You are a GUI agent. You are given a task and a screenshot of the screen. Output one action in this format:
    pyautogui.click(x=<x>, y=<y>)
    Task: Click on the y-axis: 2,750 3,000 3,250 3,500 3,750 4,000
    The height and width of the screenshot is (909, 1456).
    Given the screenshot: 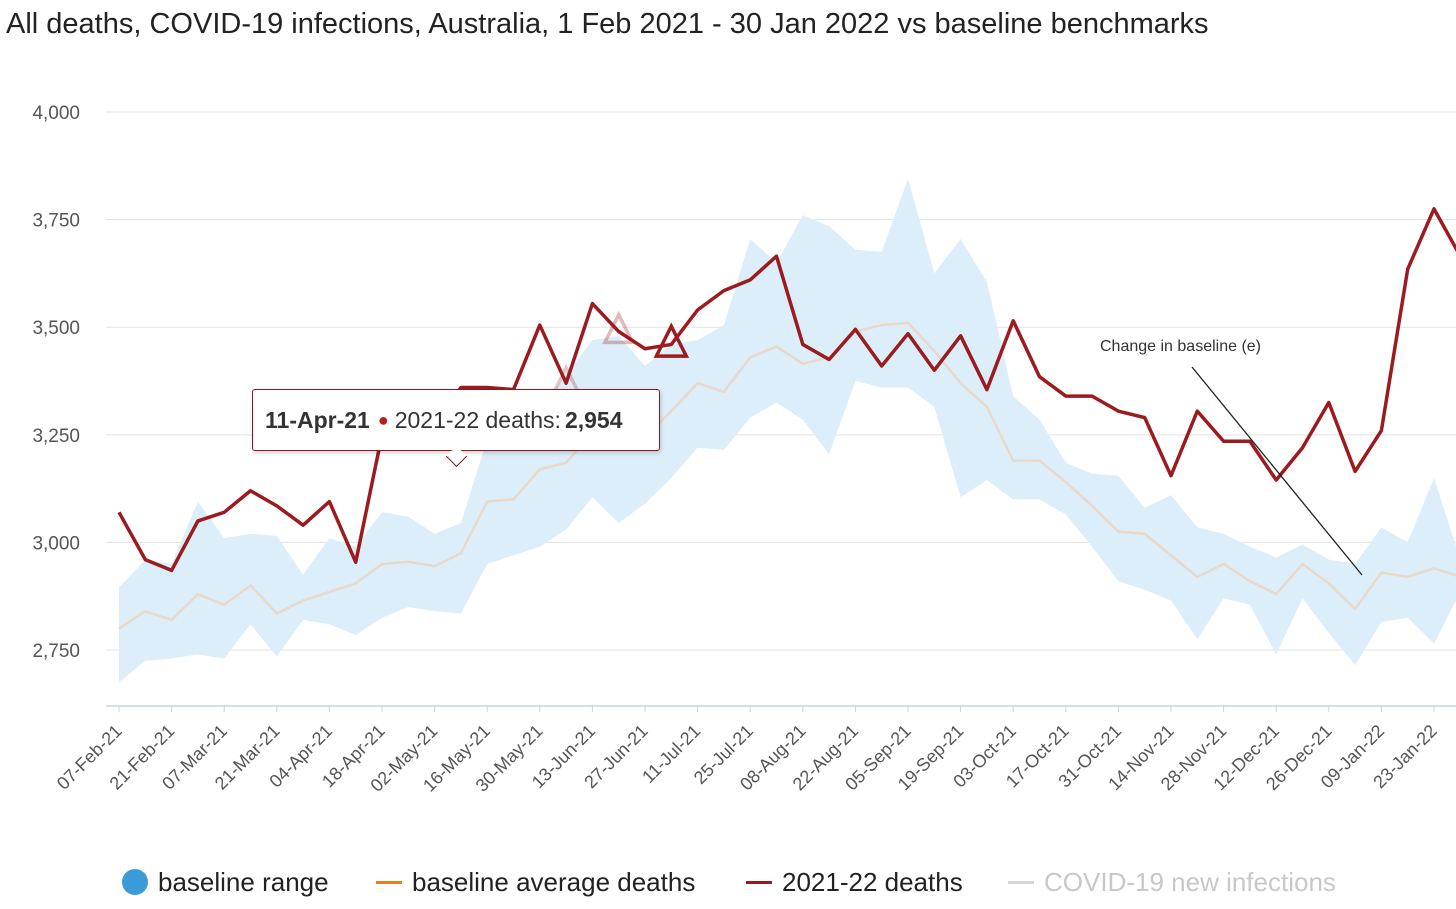 What is the action you would take?
    pyautogui.click(x=56, y=382)
    